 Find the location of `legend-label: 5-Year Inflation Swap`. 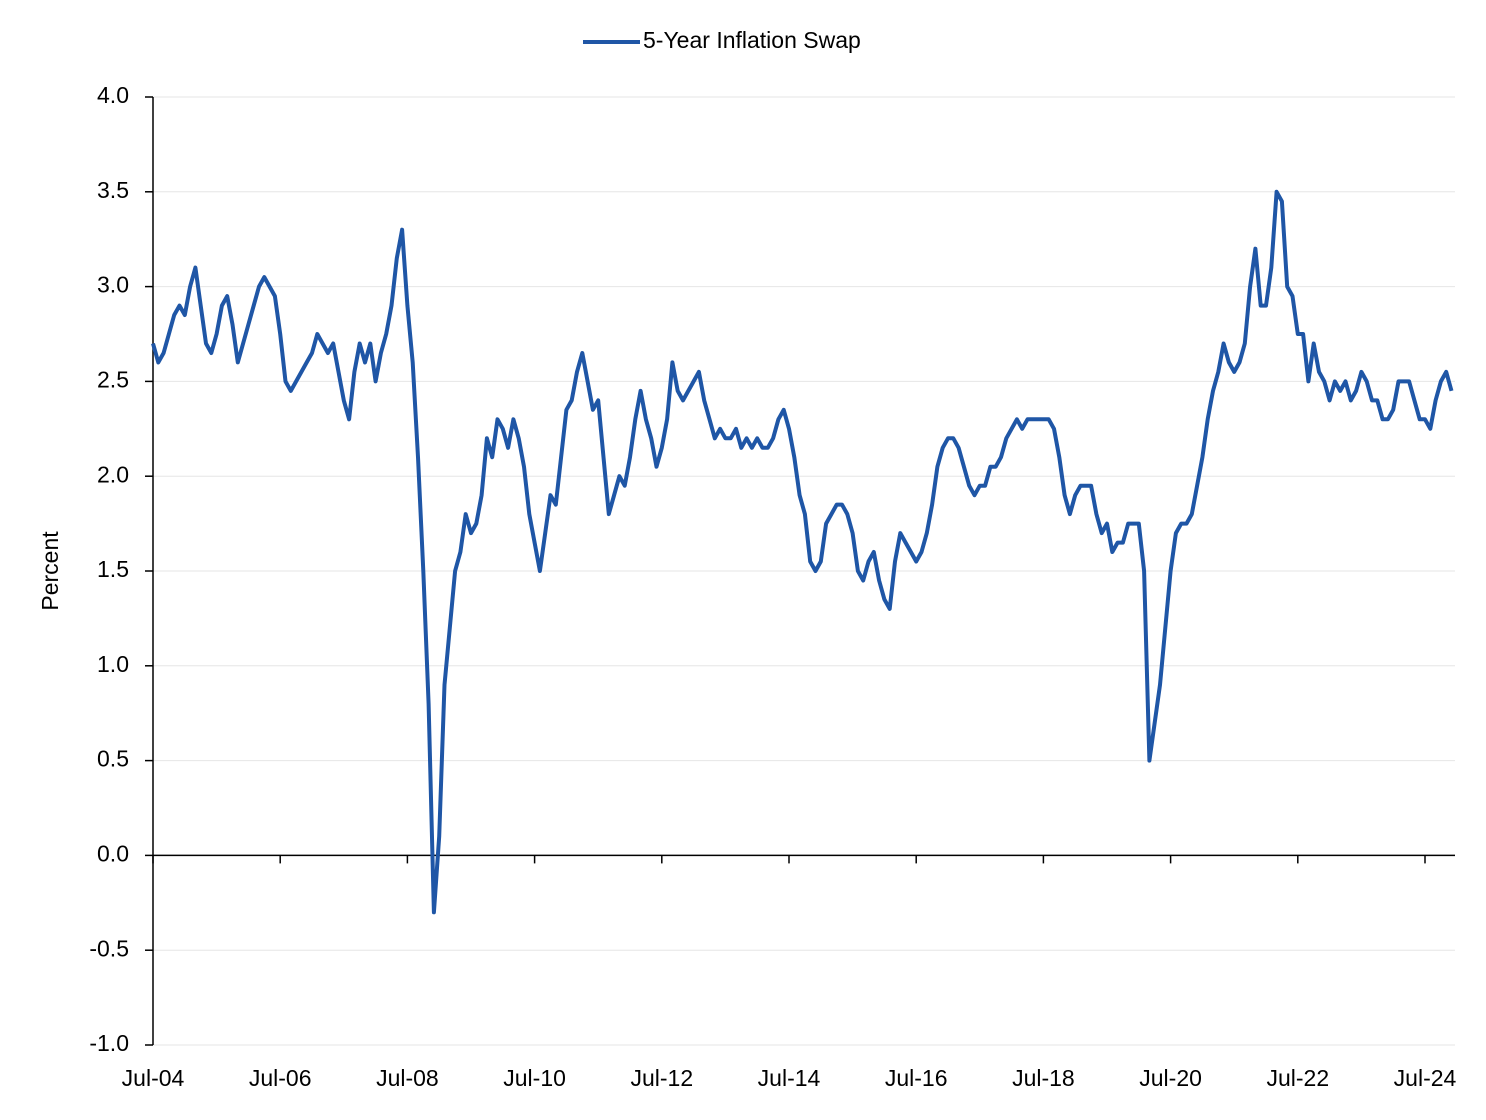

legend-label: 5-Year Inflation Swap is located at coordinates (752, 40).